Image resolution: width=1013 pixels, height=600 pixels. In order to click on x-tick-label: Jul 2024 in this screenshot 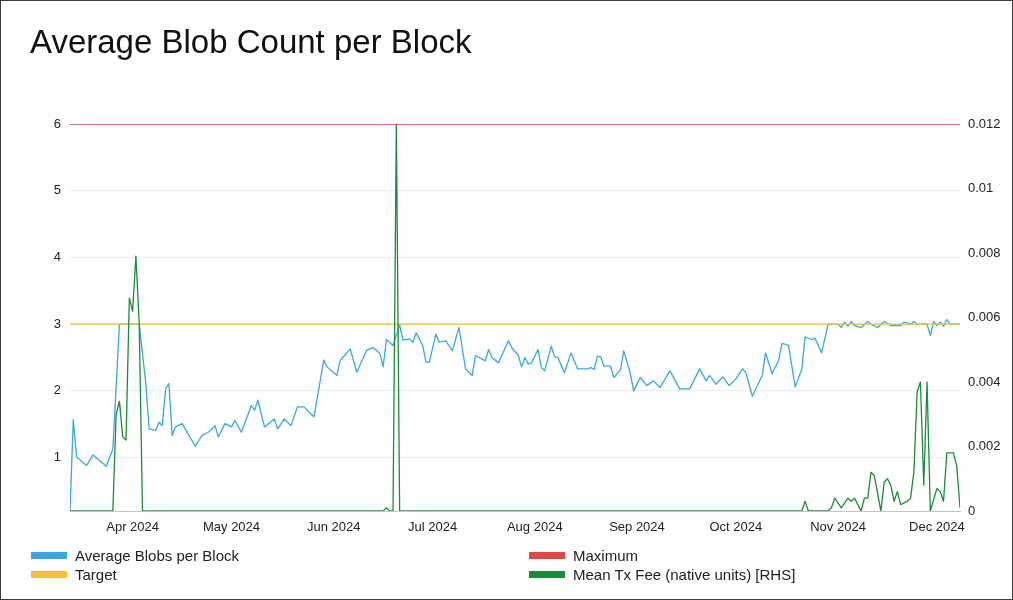, I will do `click(433, 527)`.